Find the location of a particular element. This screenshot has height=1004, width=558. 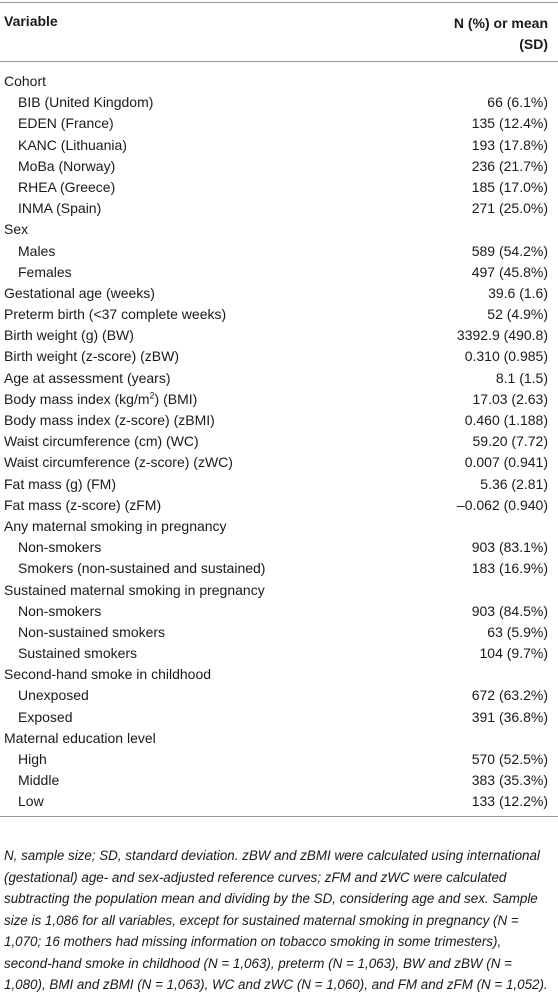

row-value: 185 (17.0%) is located at coordinates (509, 186).